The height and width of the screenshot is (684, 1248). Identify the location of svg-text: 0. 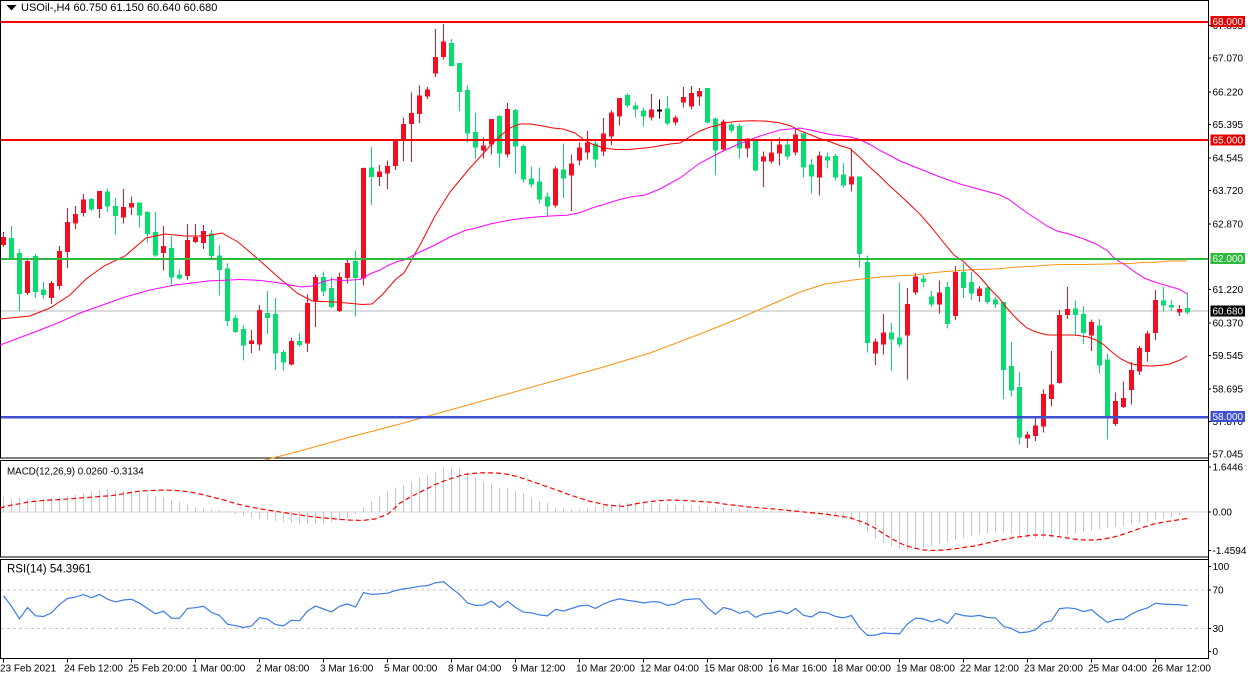
(1216, 652).